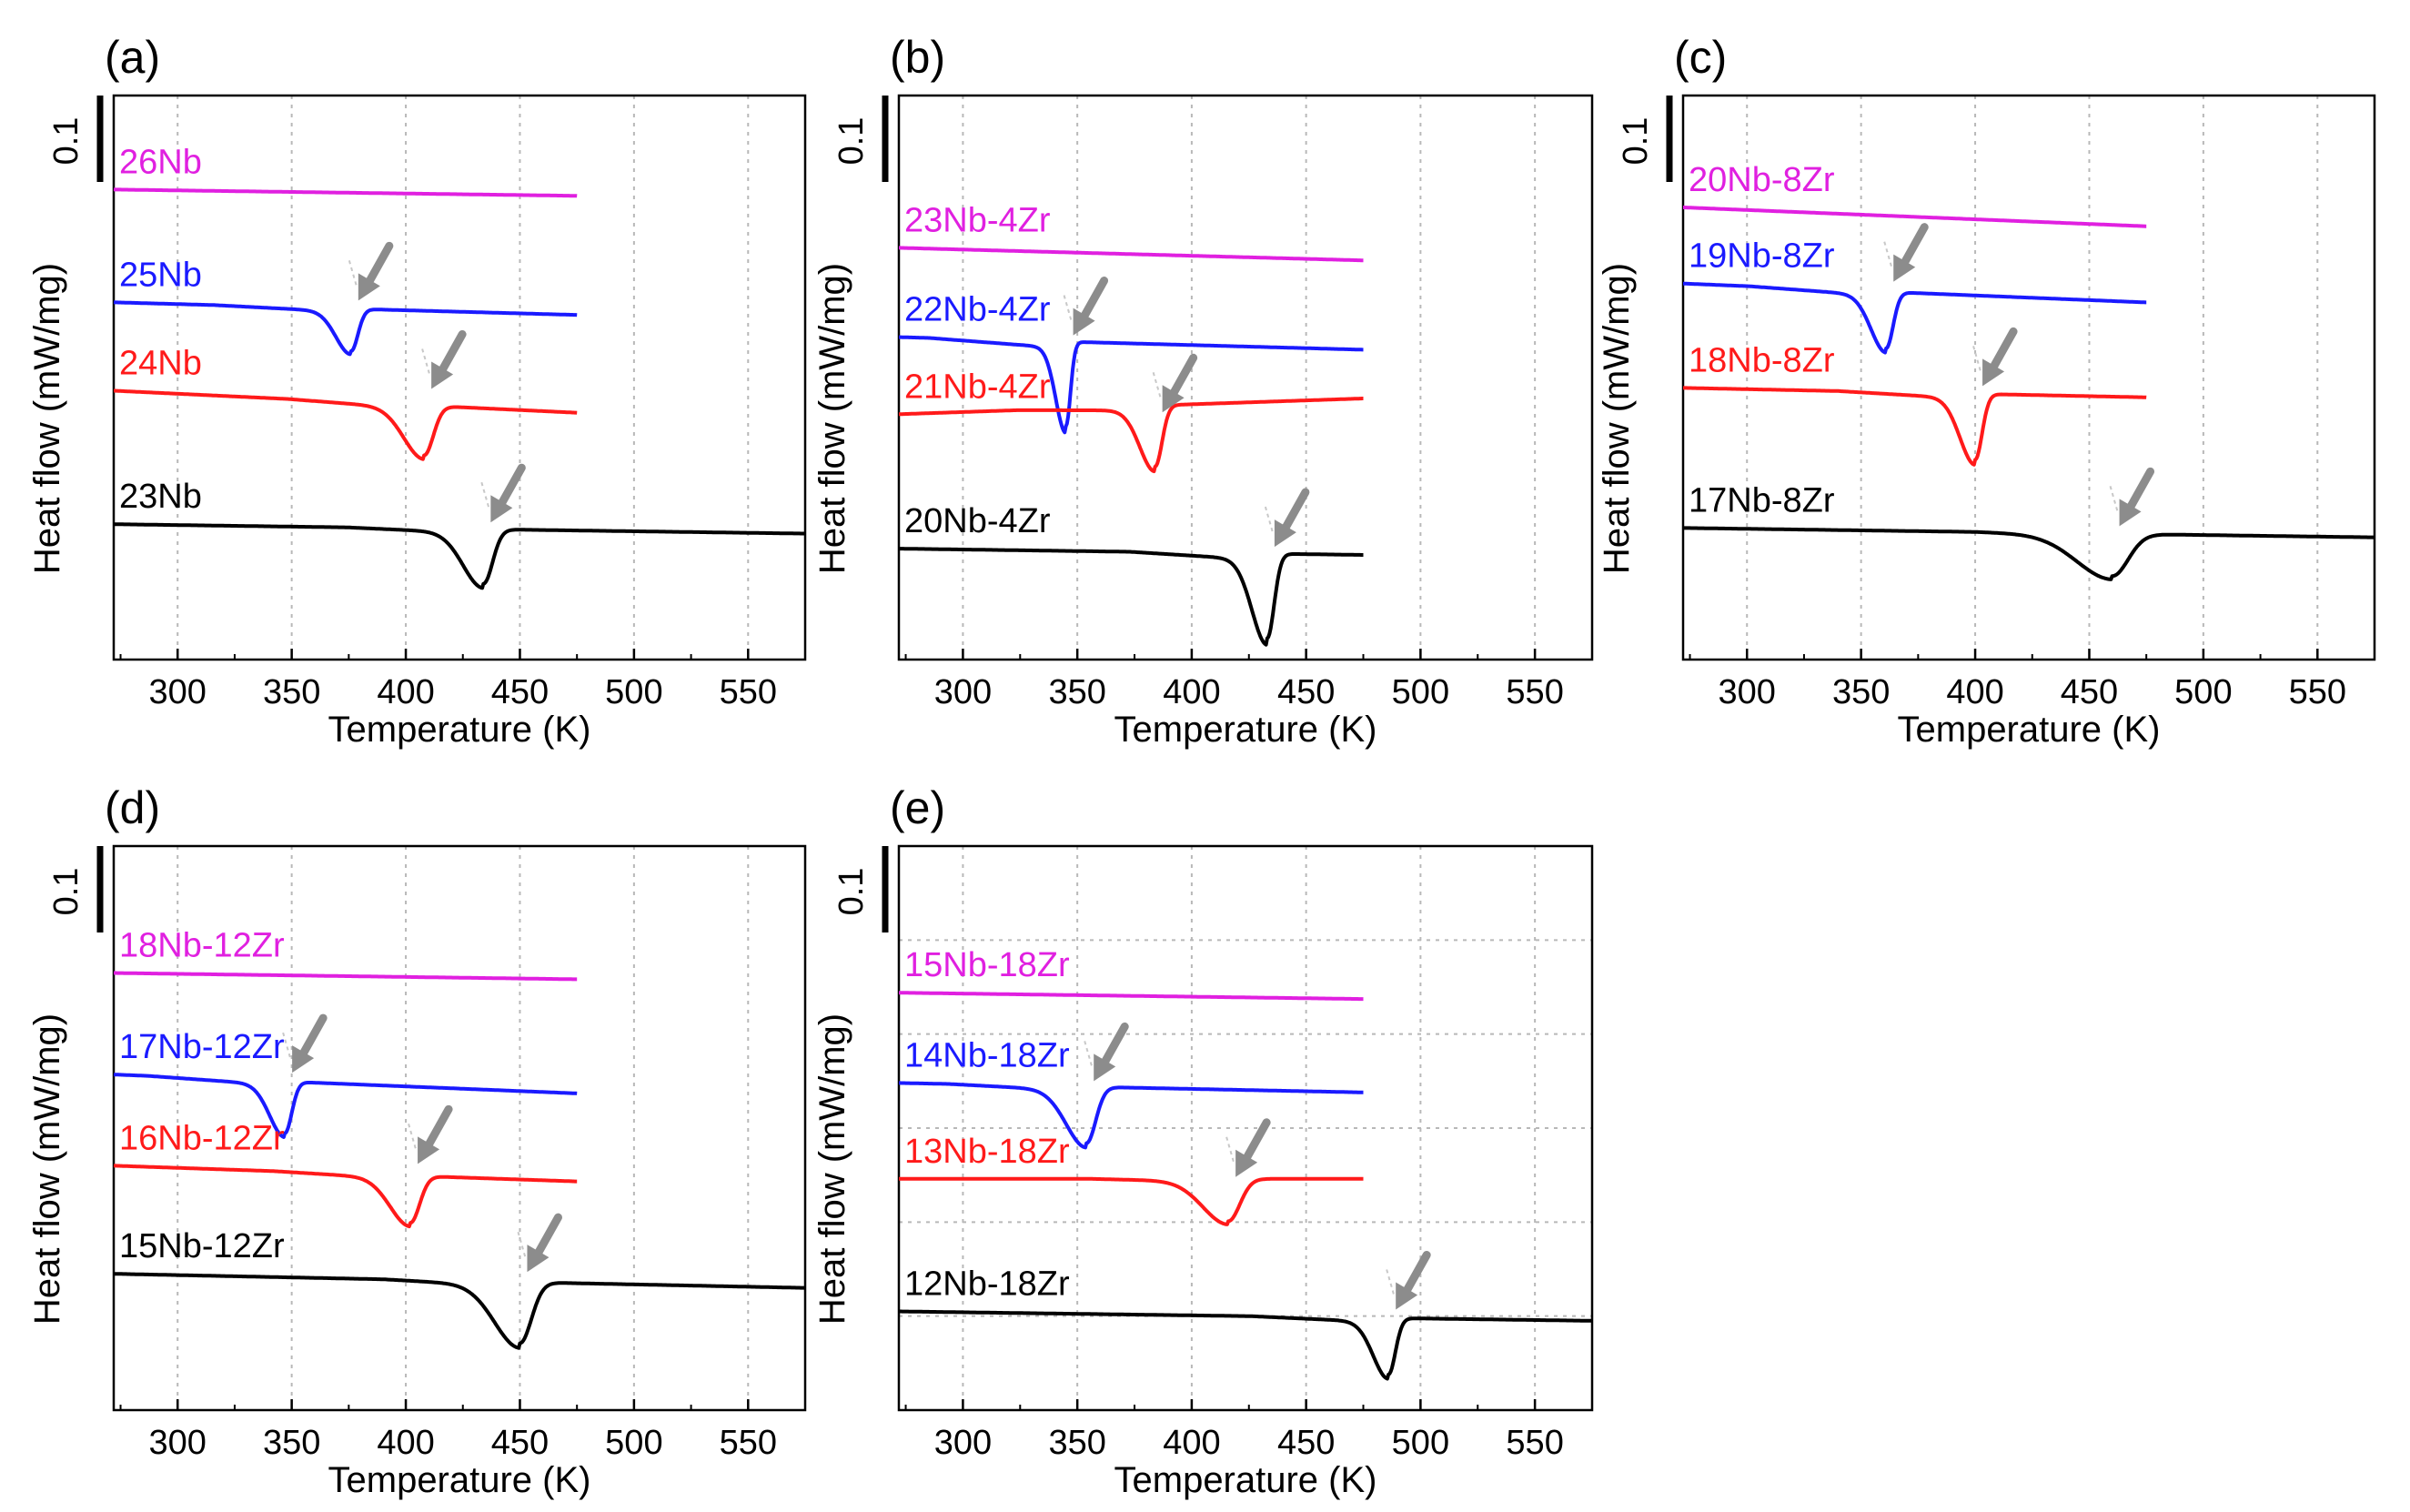 This screenshot has width=2410, height=1512. Describe the element at coordinates (1700, 58) in the screenshot. I see `panel-label: (c)` at that location.